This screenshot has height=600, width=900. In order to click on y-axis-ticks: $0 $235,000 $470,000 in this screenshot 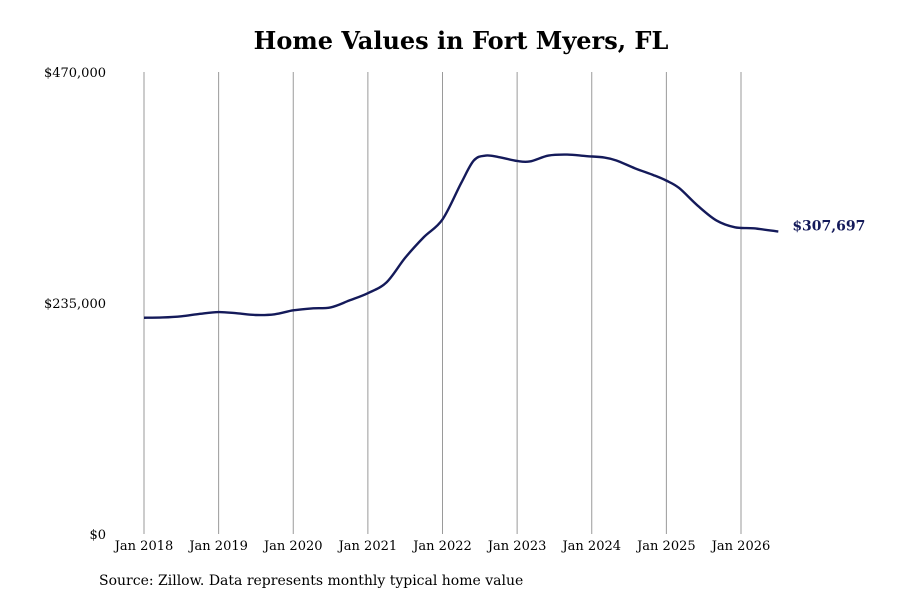, I will do `click(75, 304)`.